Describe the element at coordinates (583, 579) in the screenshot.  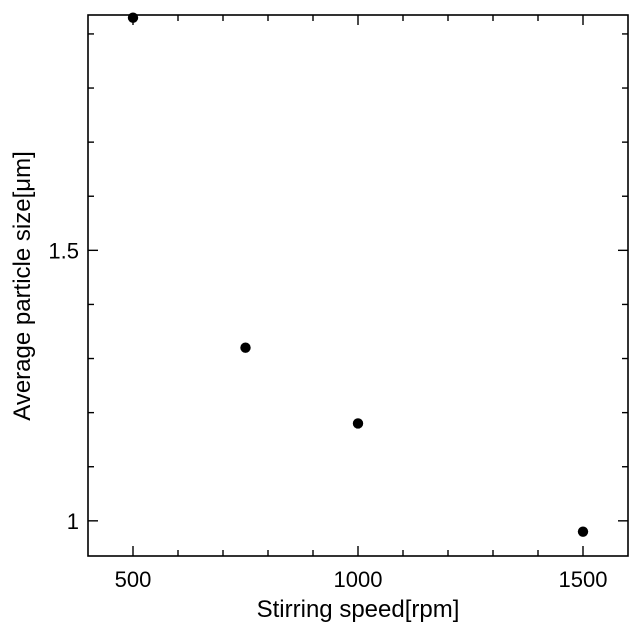
I see `x-tick-label: 1500` at that location.